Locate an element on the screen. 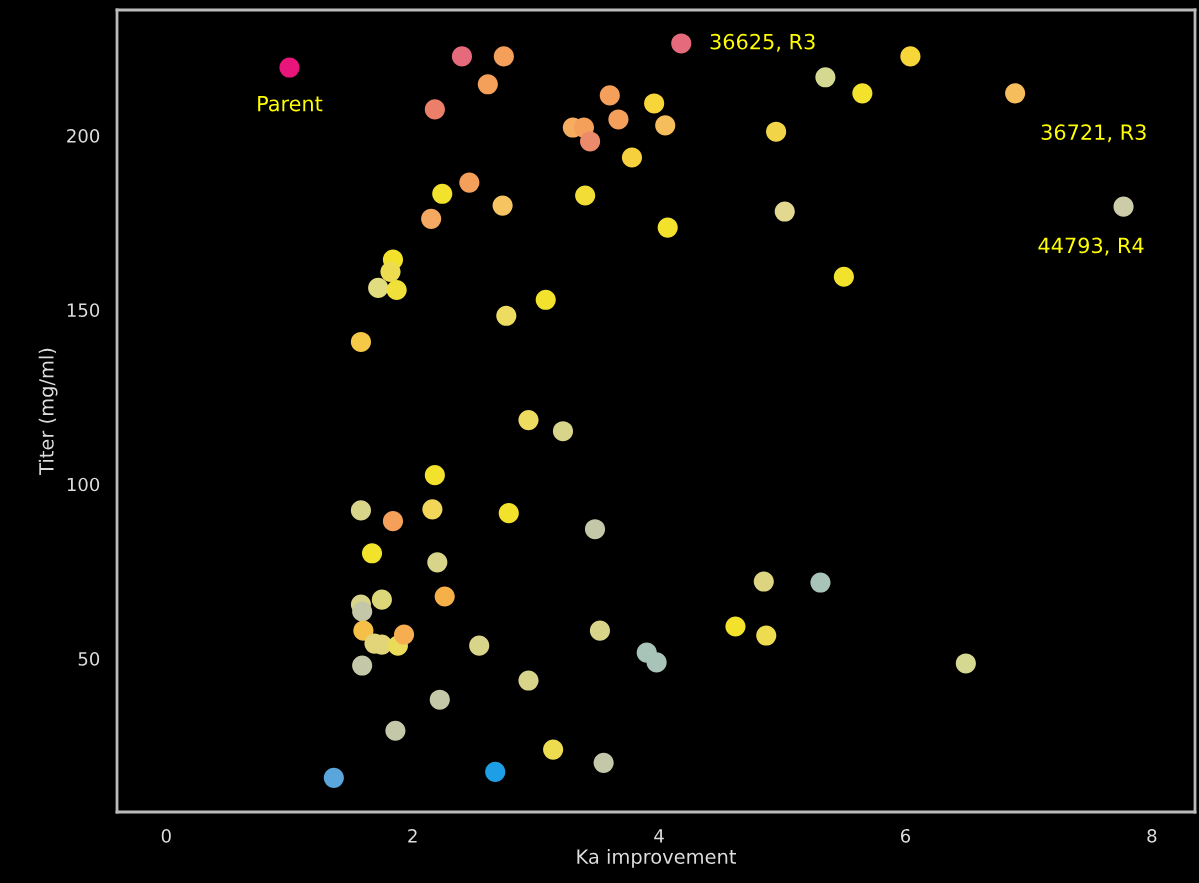 Image resolution: width=1199 pixels, height=883 pixels. x-tick-label: 8 is located at coordinates (1152, 835).